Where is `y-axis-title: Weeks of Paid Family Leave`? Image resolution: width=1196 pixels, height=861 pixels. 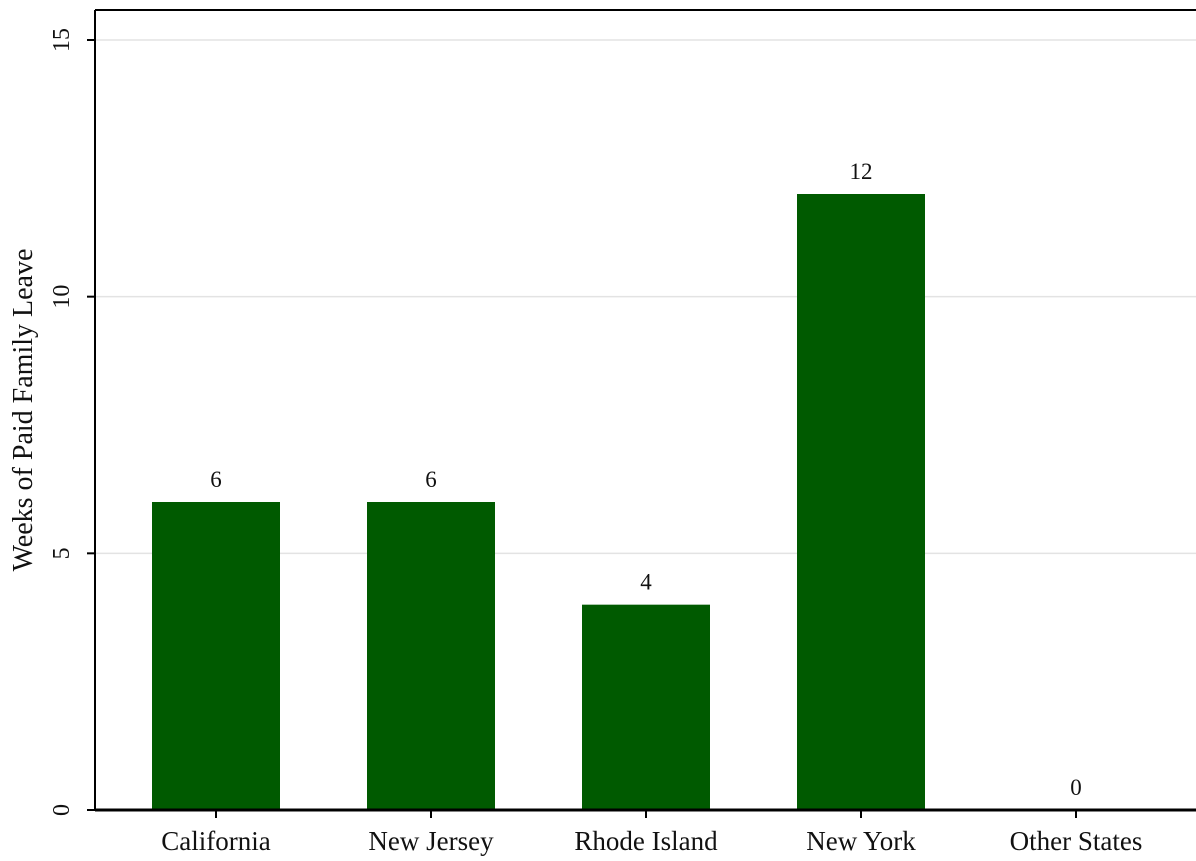 y-axis-title: Weeks of Paid Family Leave is located at coordinates (23, 410).